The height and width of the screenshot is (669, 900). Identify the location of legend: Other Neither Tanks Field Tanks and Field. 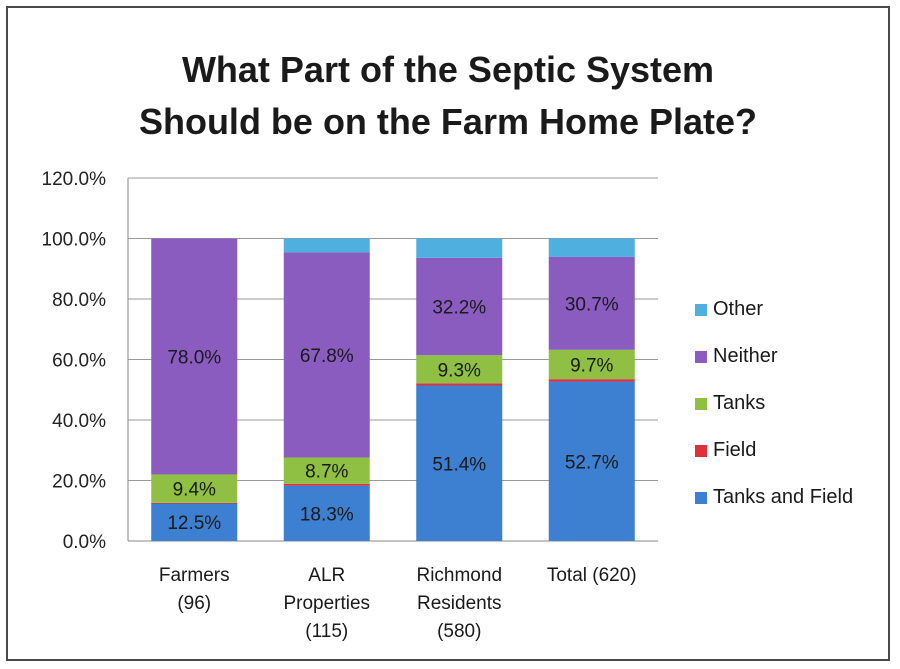
(774, 403).